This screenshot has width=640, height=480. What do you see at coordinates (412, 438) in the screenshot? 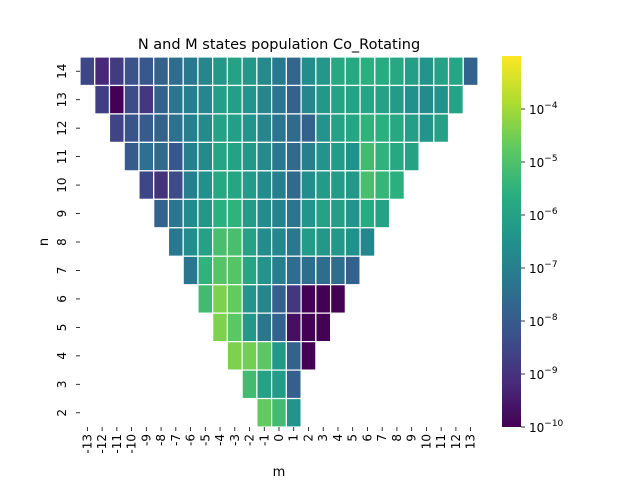
I see `x-tick-label: 9` at bounding box center [412, 438].